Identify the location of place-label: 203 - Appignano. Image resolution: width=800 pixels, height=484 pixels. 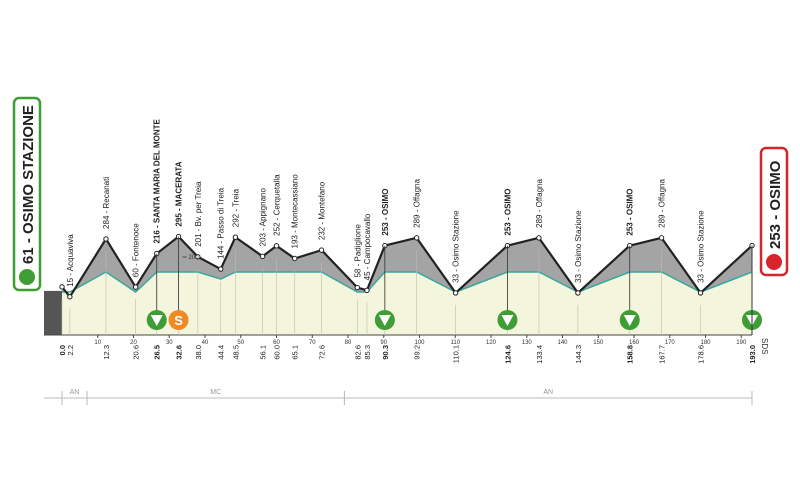
(263, 217).